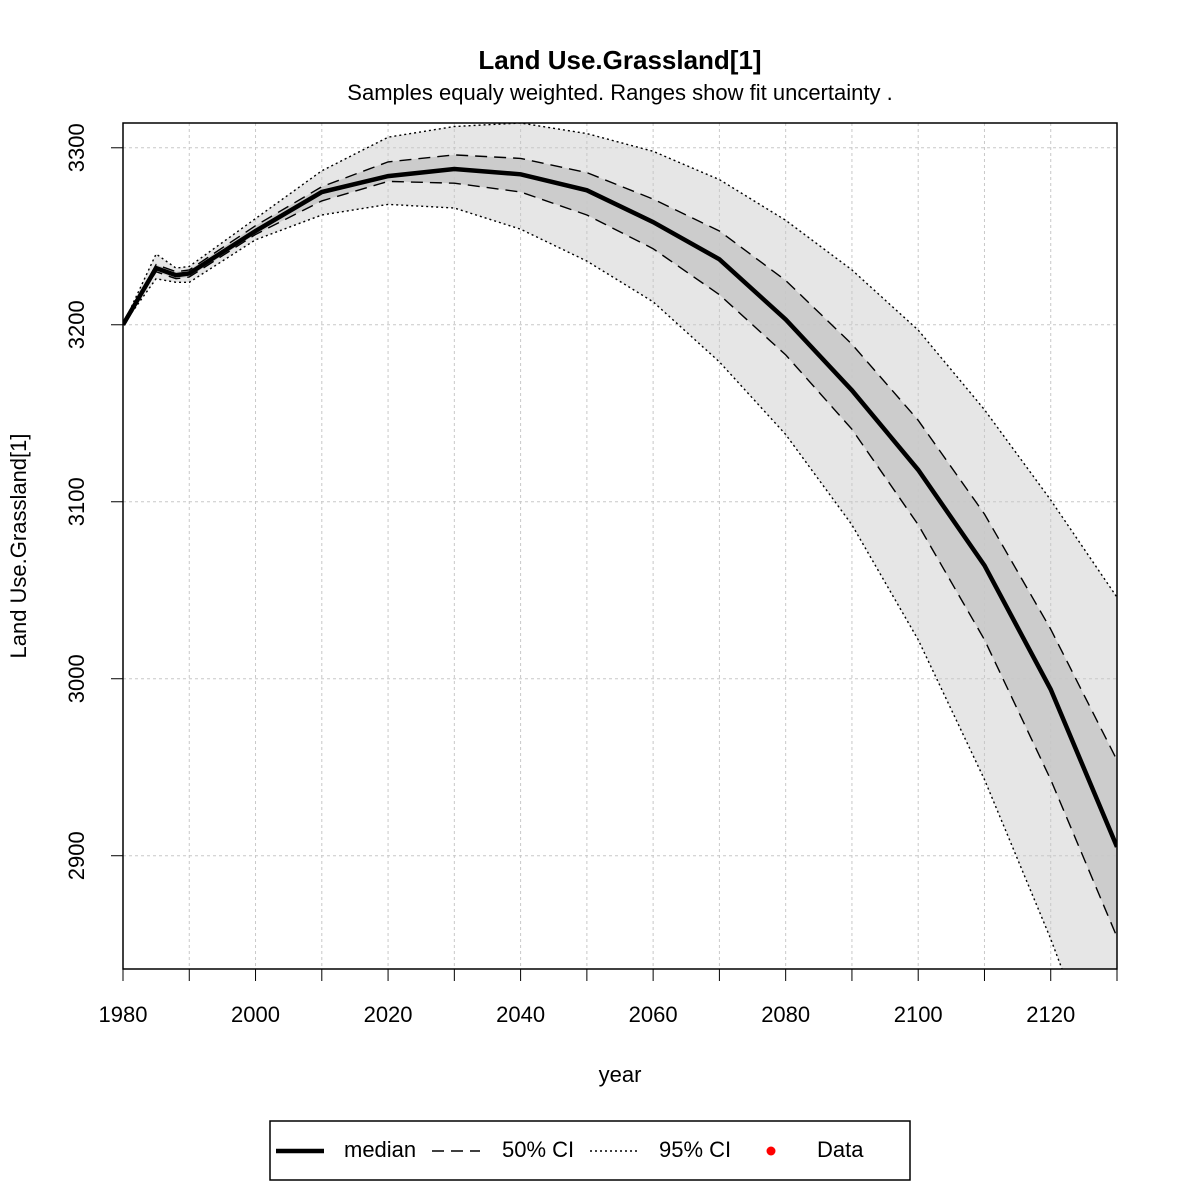 This screenshot has height=1181, width=1181. Describe the element at coordinates (785, 1014) in the screenshot. I see `x-tick-label: 2080` at that location.